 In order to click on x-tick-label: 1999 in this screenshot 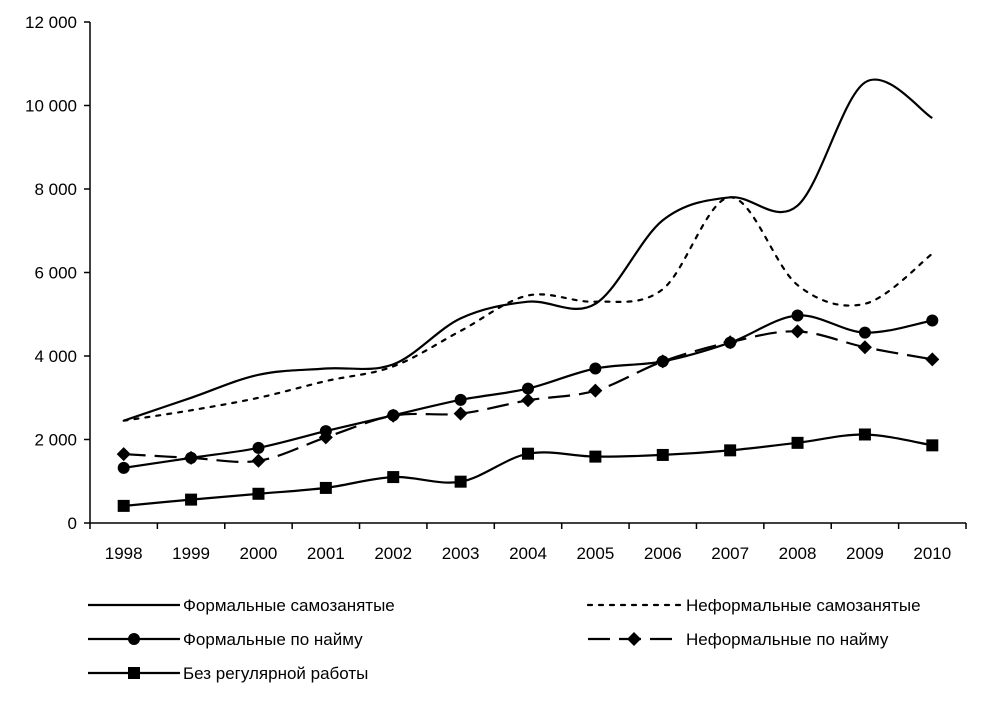, I will do `click(191, 553)`.